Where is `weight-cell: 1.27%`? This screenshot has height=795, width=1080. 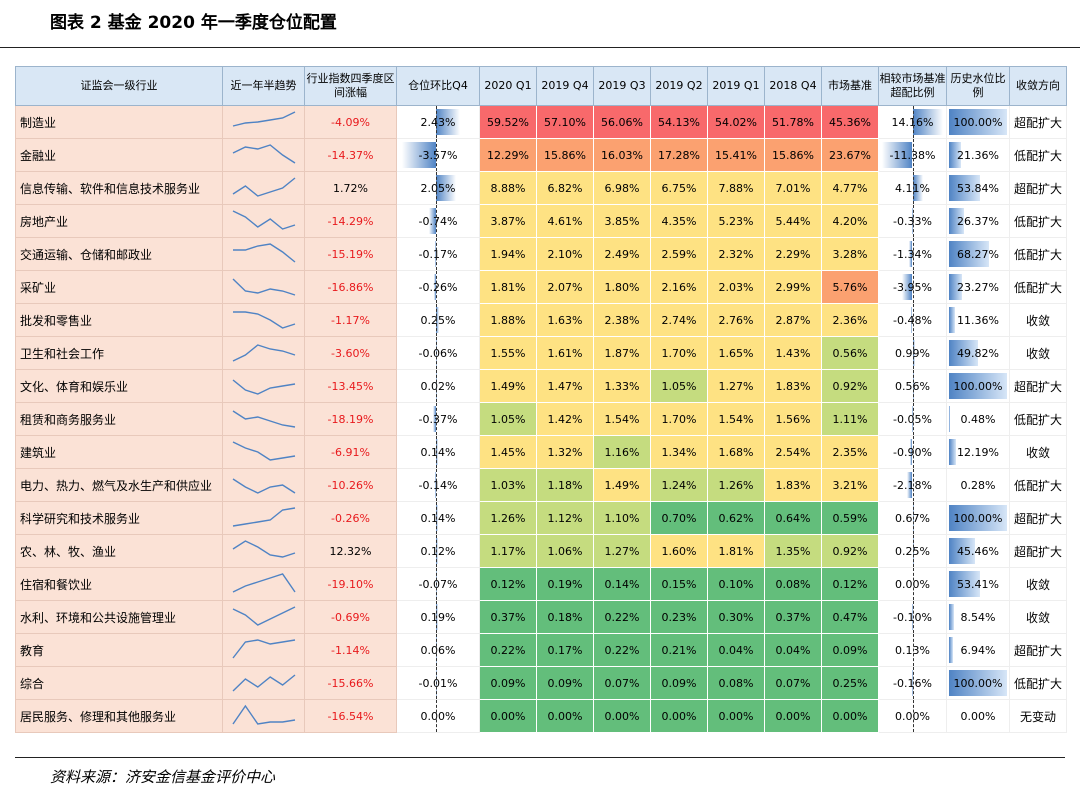 weight-cell: 1.27% is located at coordinates (736, 386).